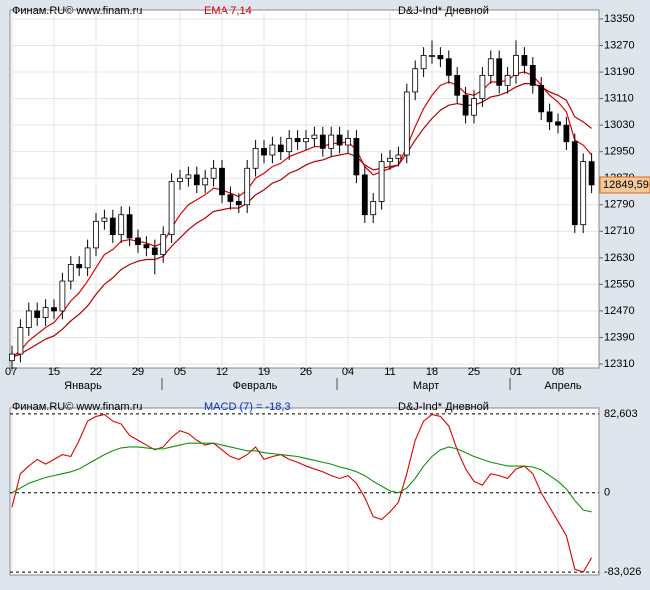  I want to click on x-tick-label: 12, so click(222, 372).